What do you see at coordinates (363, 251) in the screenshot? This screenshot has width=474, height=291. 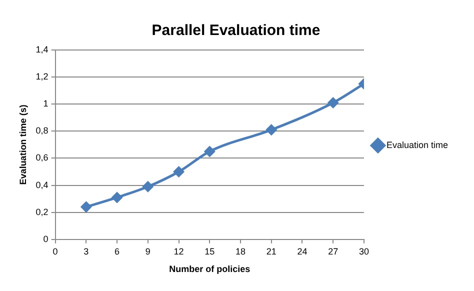 I see `x-tick-label: 30` at bounding box center [363, 251].